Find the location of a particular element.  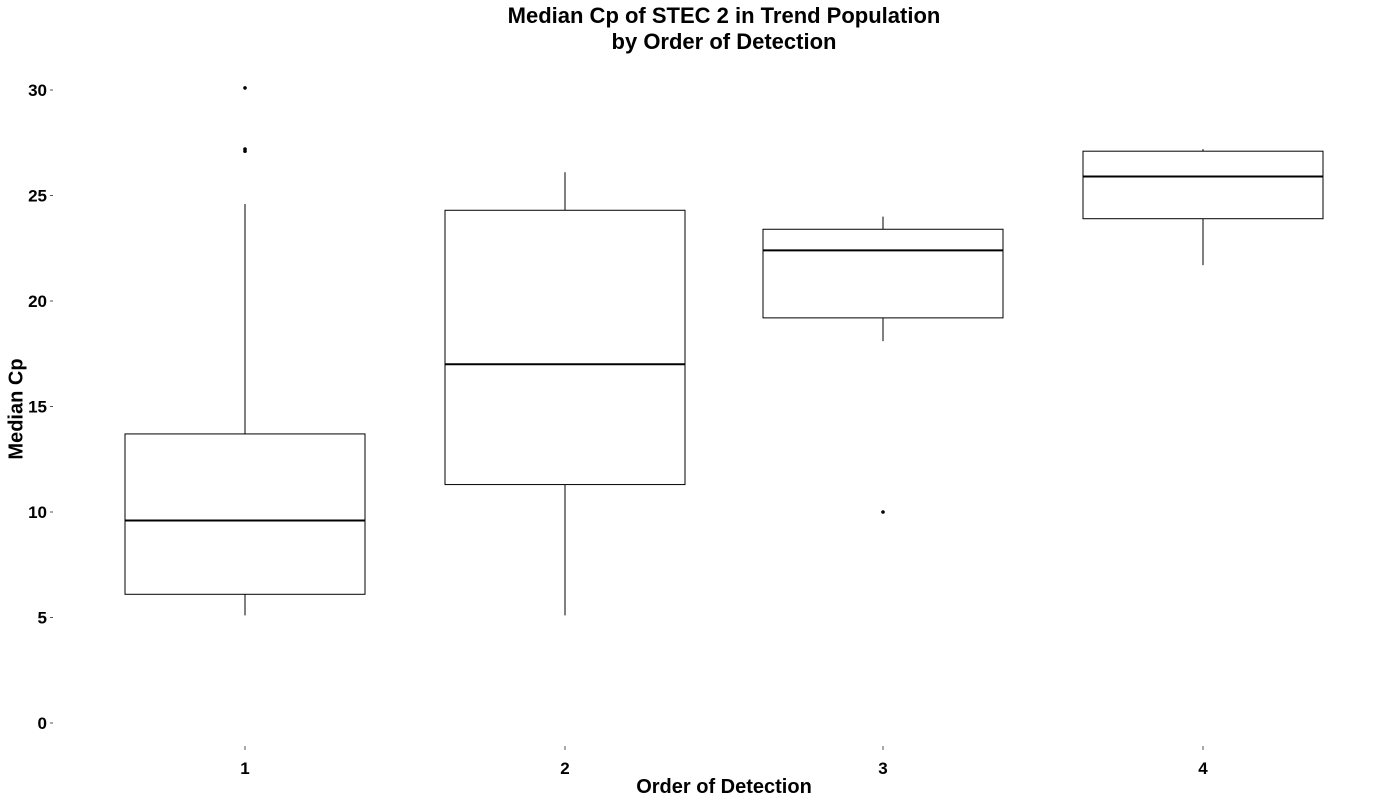

x-tick-label: 3 is located at coordinates (882, 768).